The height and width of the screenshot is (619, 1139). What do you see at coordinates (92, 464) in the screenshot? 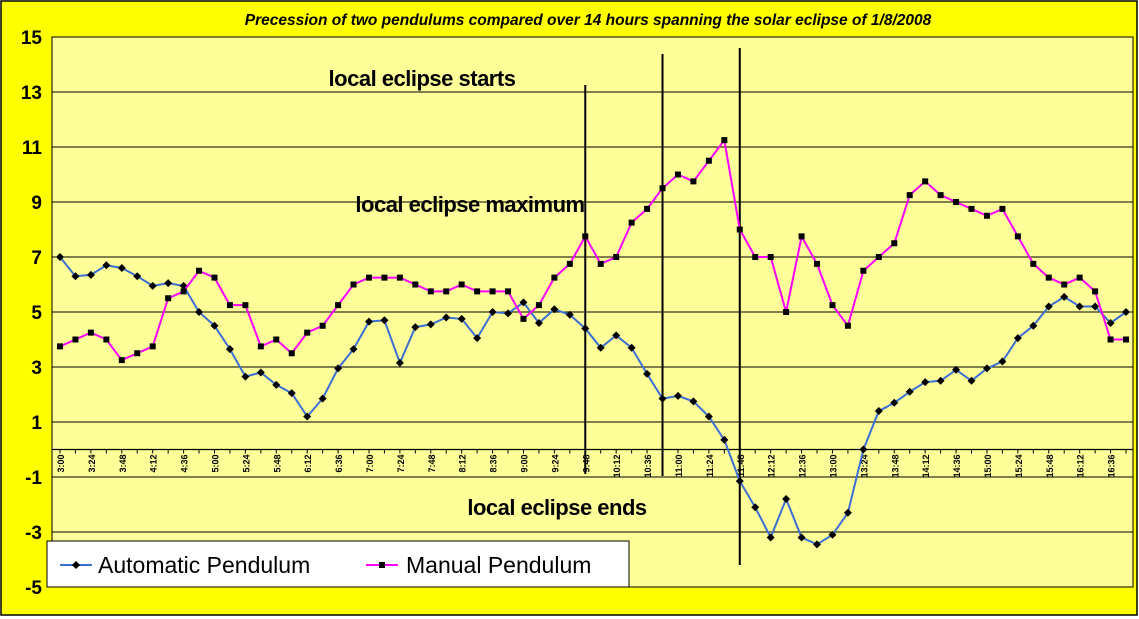
I see `x-tick-label-1: 3:24` at bounding box center [92, 464].